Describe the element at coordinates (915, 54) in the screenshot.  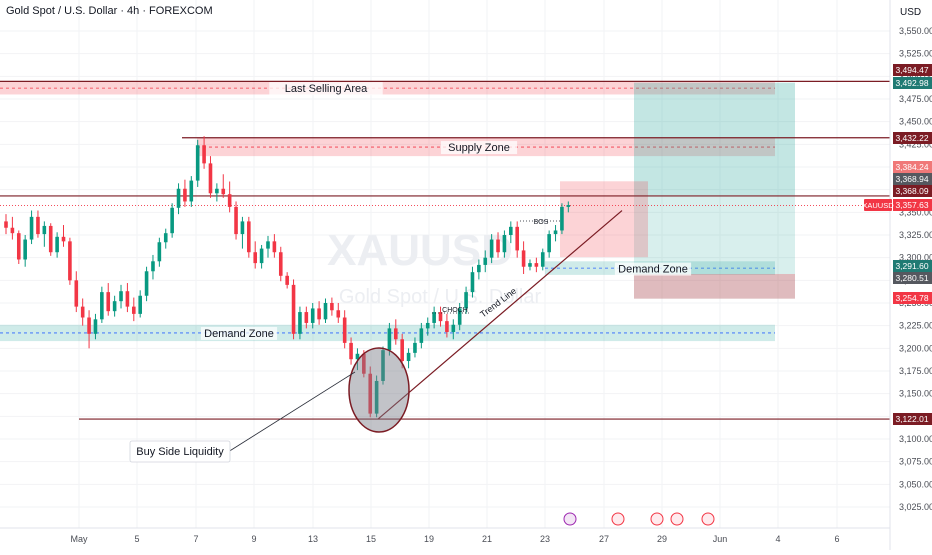
I see `y-tick-label: 3,525.00` at that location.